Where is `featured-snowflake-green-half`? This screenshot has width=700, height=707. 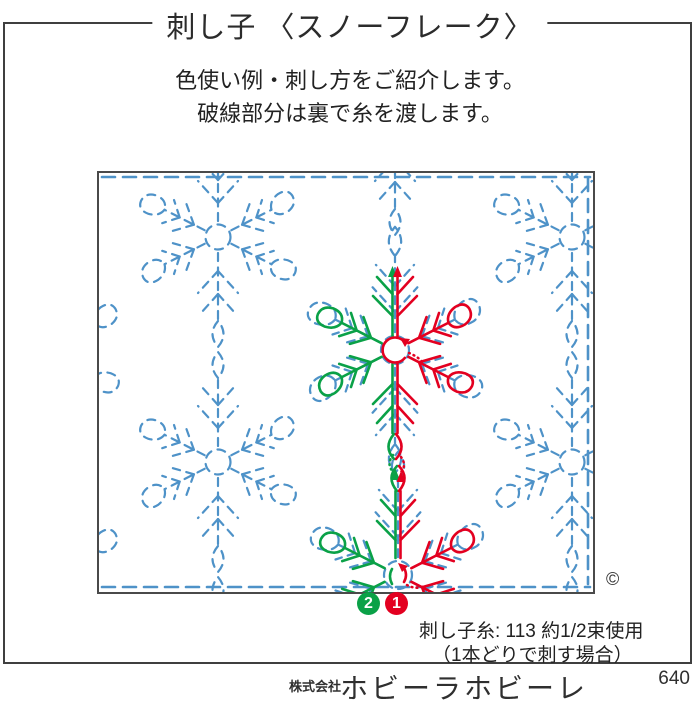
featured-snowflake-green-half is located at coordinates (356, 446).